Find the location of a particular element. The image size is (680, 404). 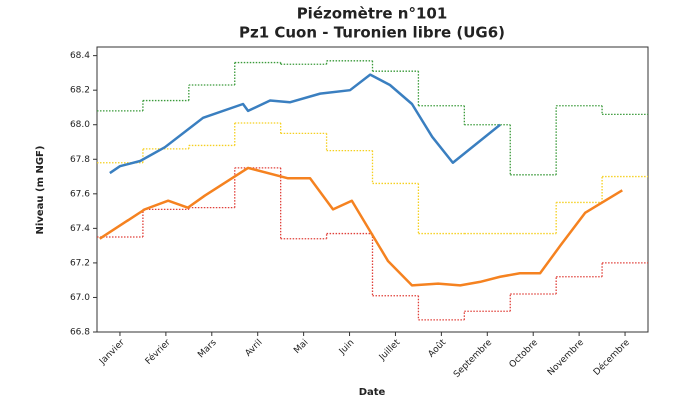

x-tick-label: Mai is located at coordinates (301, 347).